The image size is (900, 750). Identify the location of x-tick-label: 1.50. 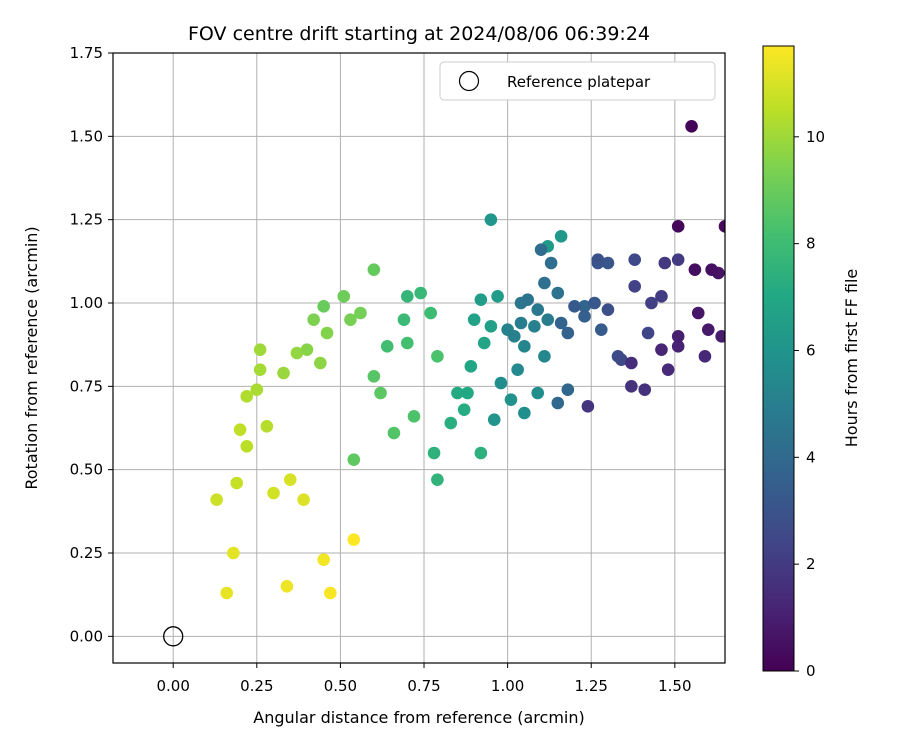
(674, 686).